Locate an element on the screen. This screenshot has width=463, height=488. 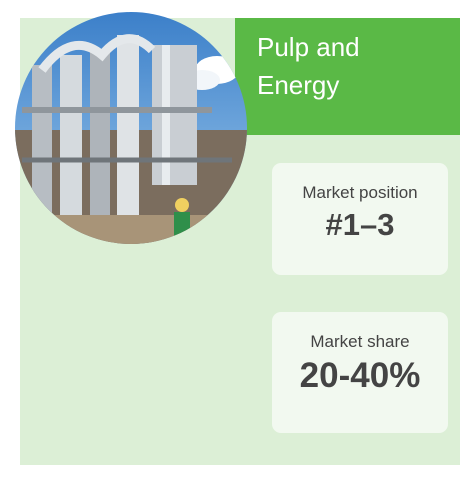
metric-box: Market position #1–3 is located at coordinates (360, 219).